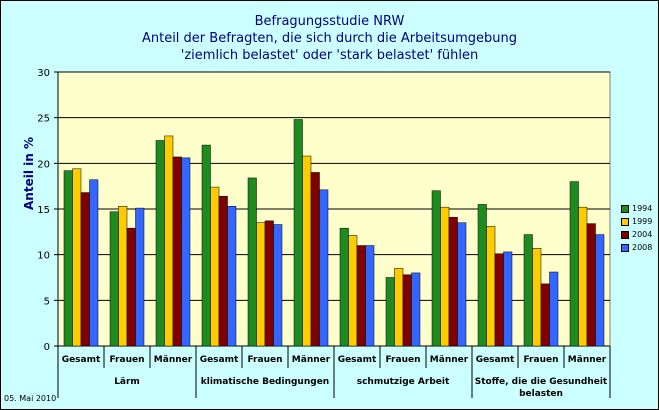 The width and height of the screenshot is (659, 410). What do you see at coordinates (47, 347) in the screenshot?
I see `y-tick-label: 0` at bounding box center [47, 347].